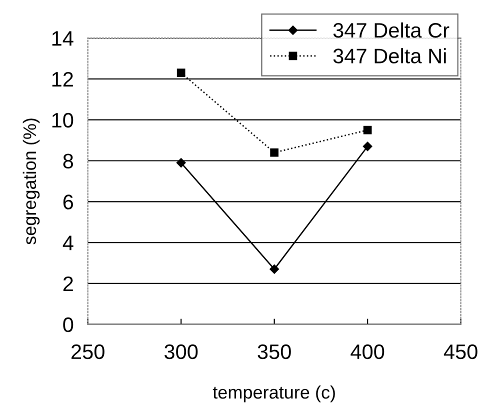 This screenshot has height=418, width=480. I want to click on x-tick-label: 350, so click(274, 352).